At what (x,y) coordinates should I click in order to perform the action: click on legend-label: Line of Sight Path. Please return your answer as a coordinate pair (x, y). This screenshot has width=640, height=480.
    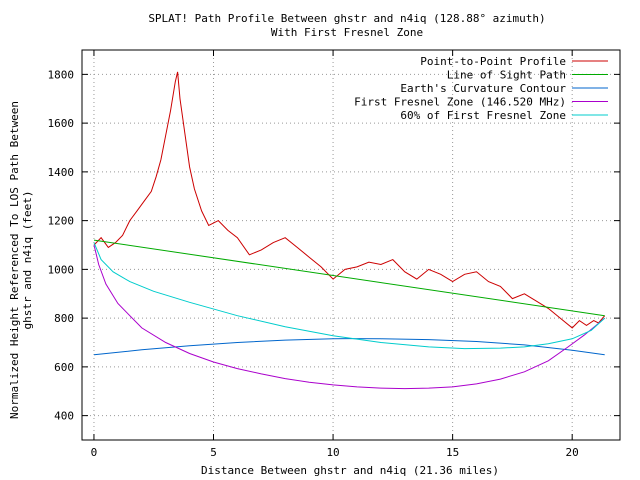
    Looking at the image, I should click on (506, 75).